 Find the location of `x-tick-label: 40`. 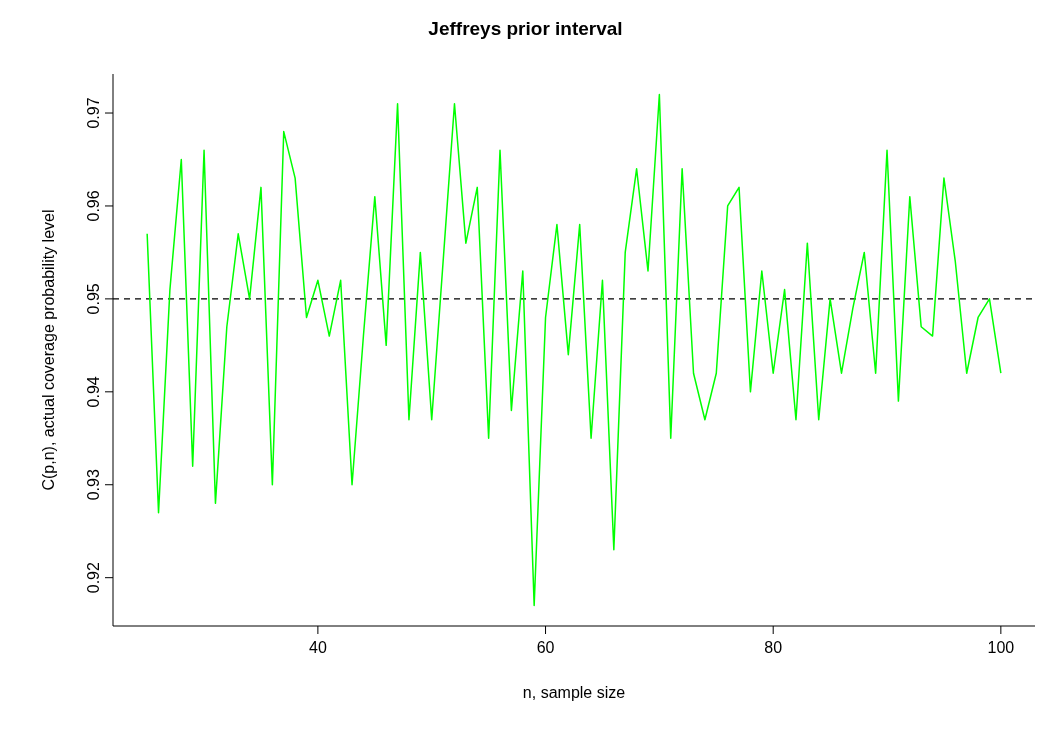

x-tick-label: 40 is located at coordinates (317, 648).